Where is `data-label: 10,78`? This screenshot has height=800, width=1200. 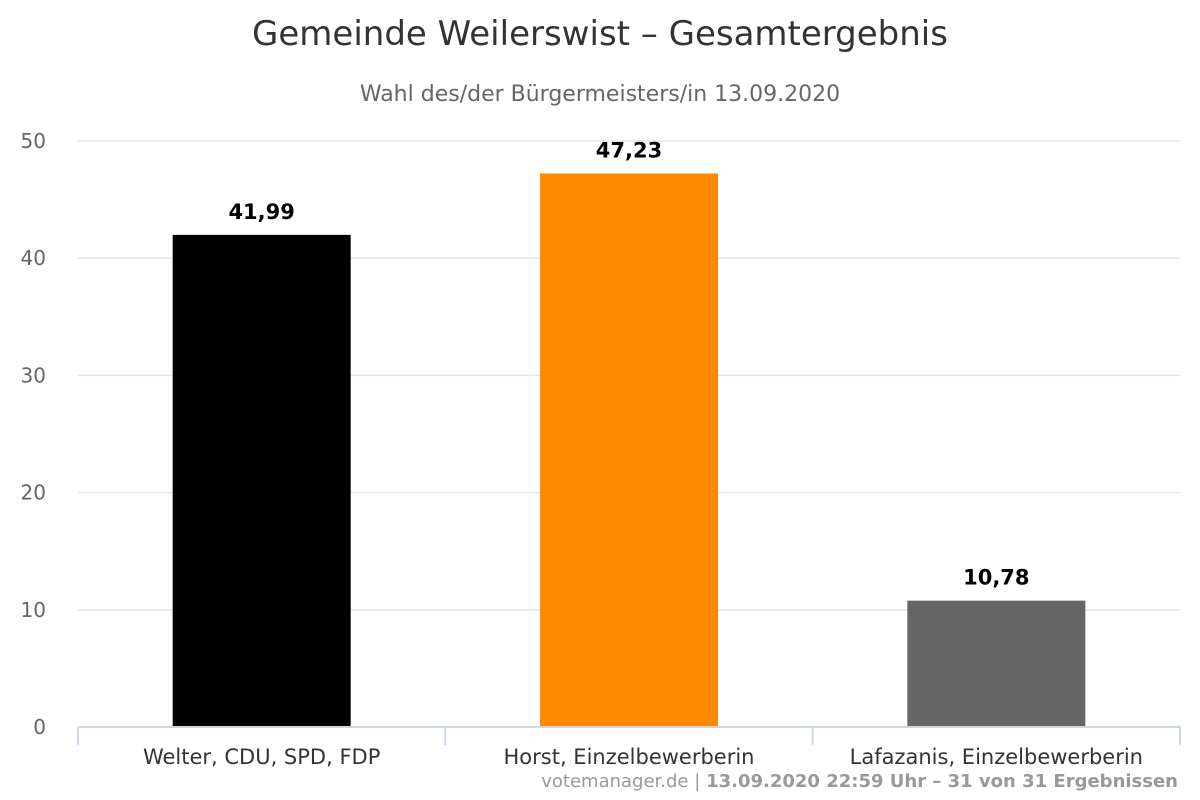 data-label: 10,78 is located at coordinates (996, 578).